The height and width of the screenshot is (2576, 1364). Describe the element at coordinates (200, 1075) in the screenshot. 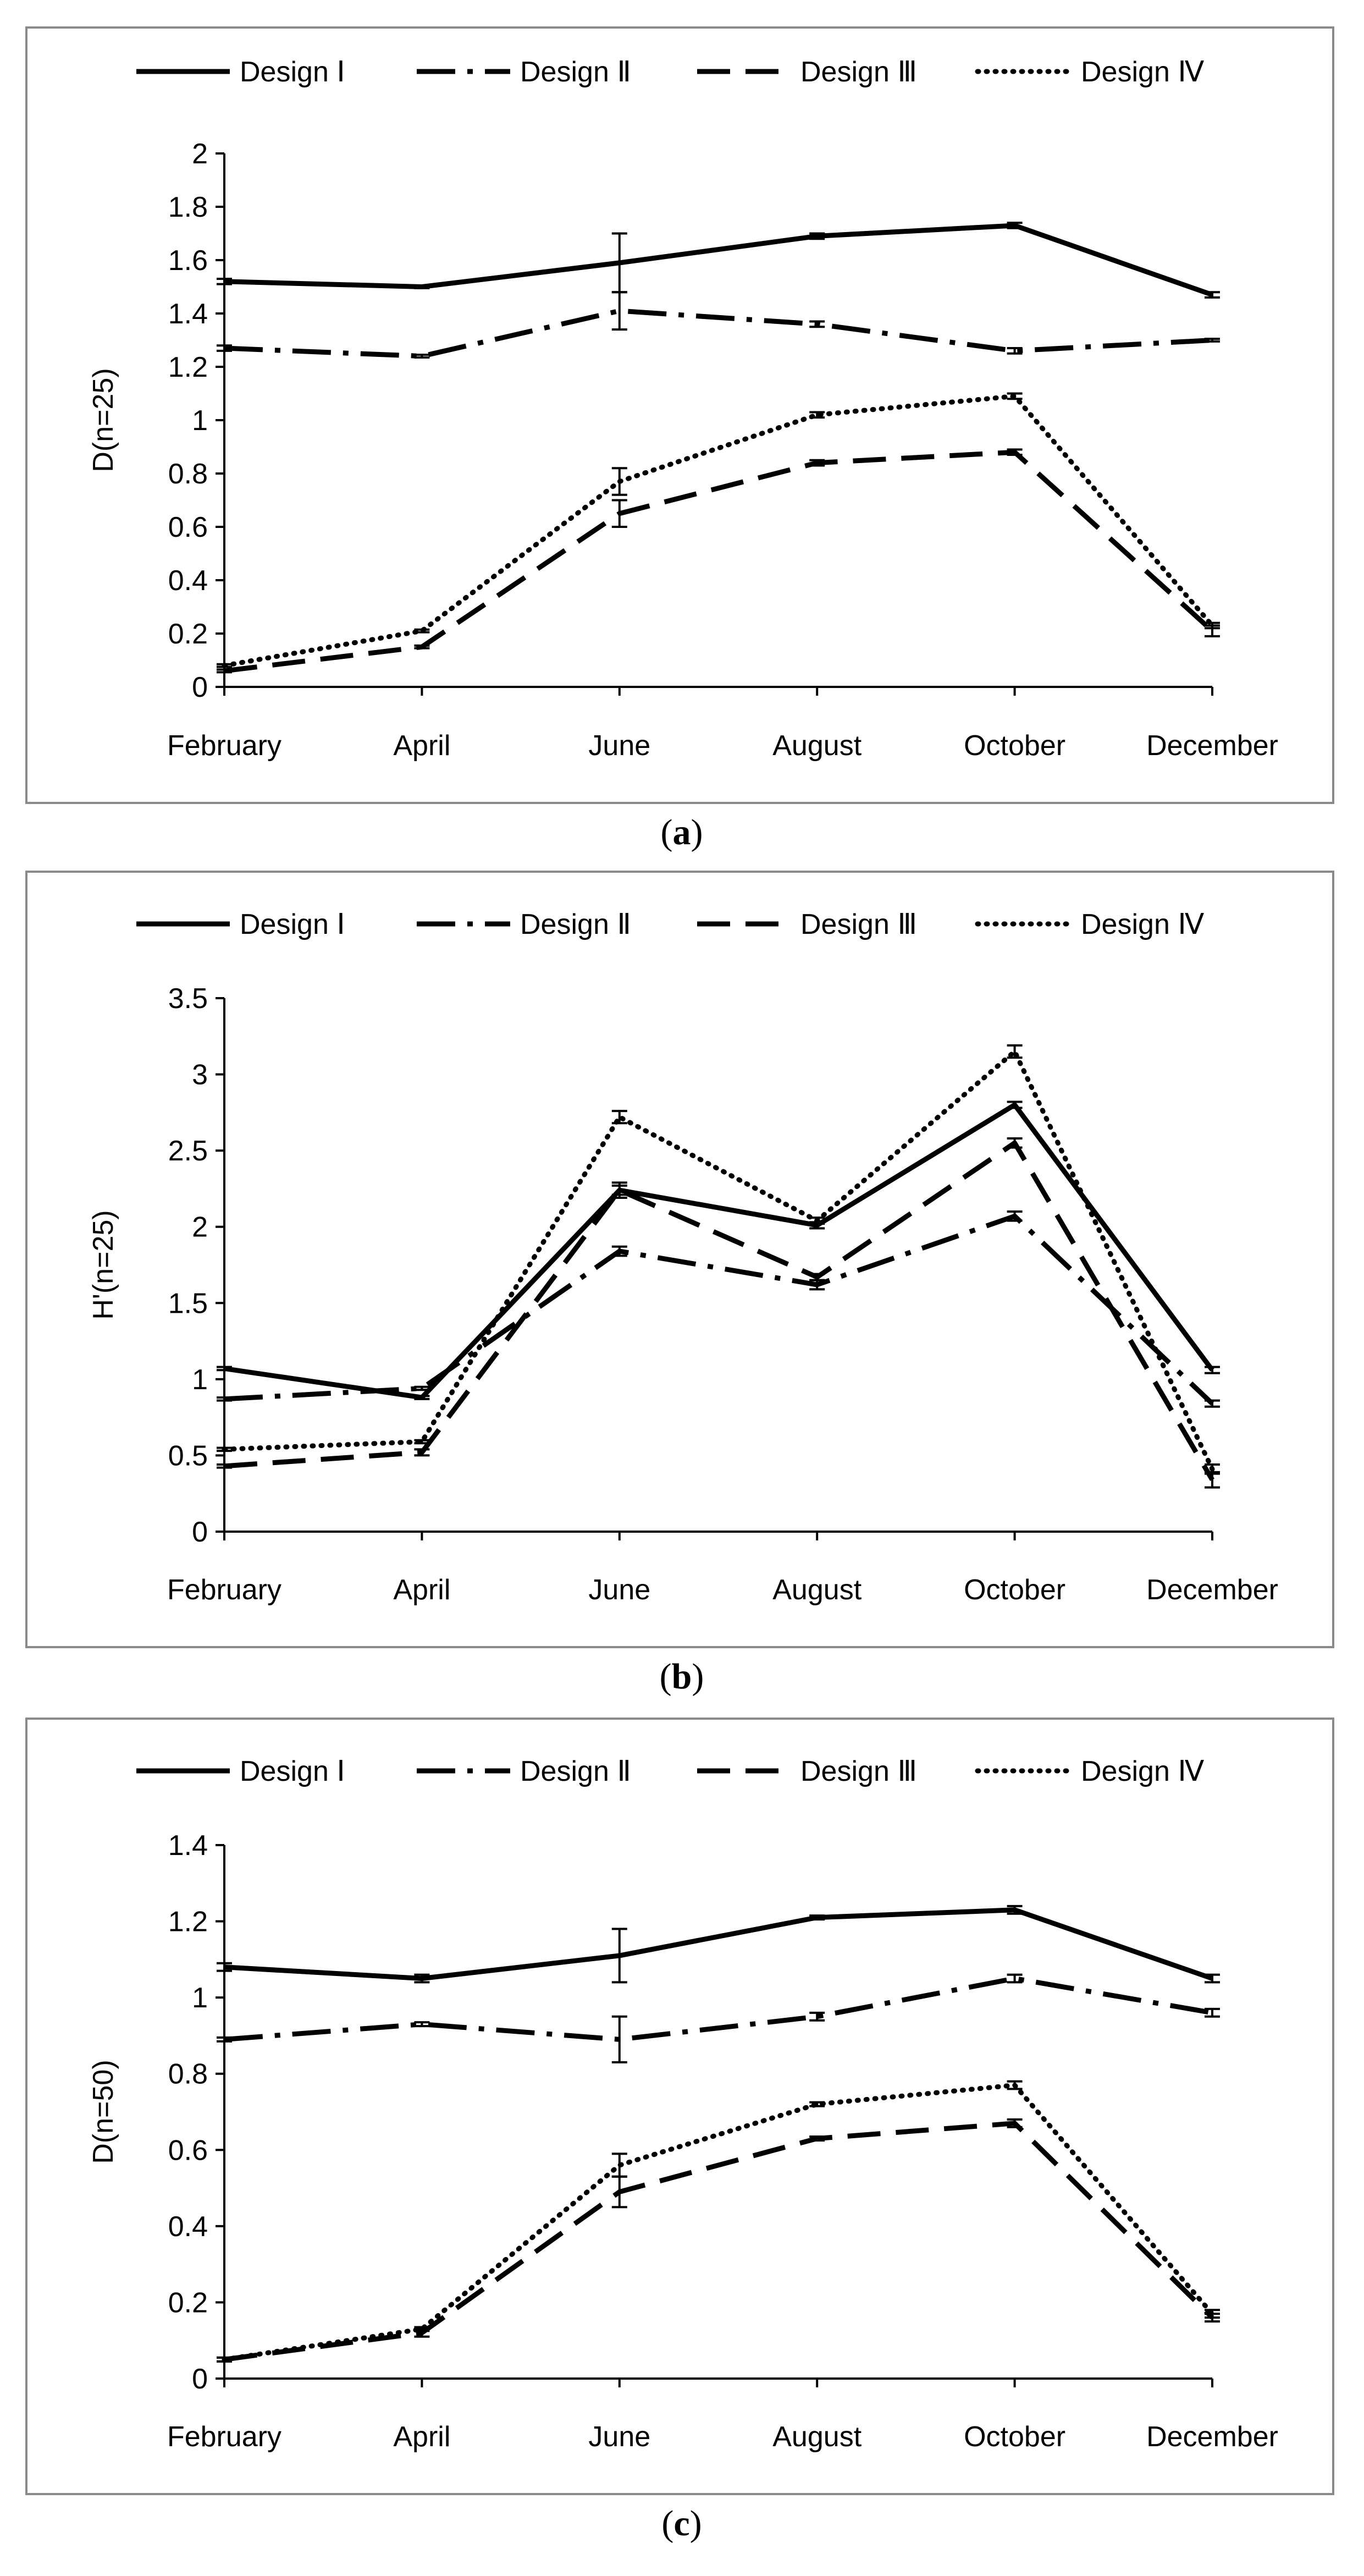

I see `y-tick-label: 3` at that location.